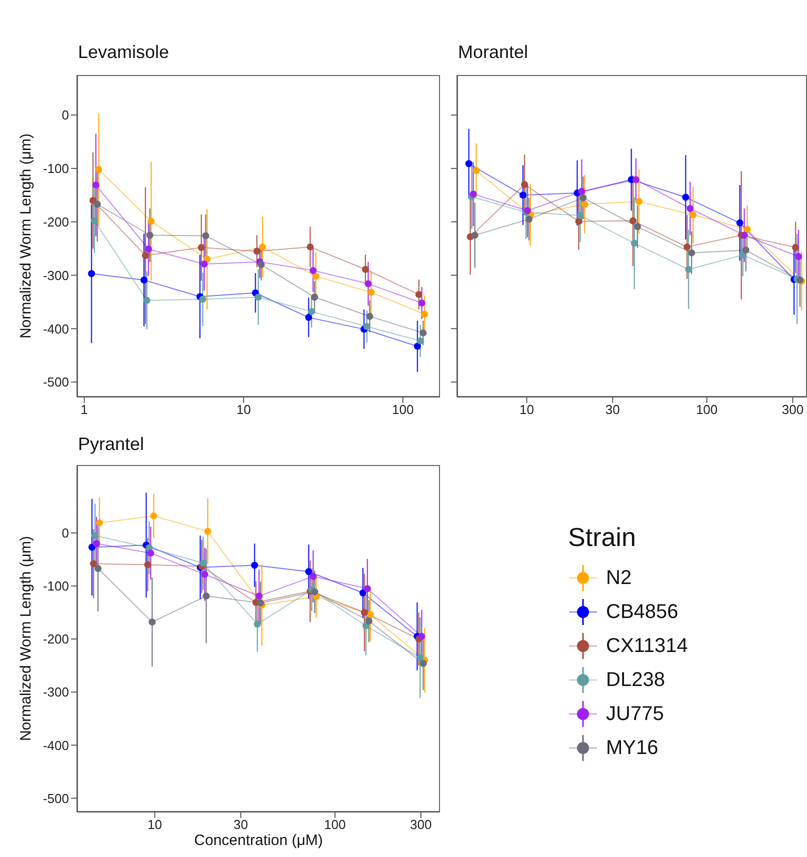 This screenshot has width=807, height=857. What do you see at coordinates (124, 52) in the screenshot?
I see `chart-title: Levamisole` at bounding box center [124, 52].